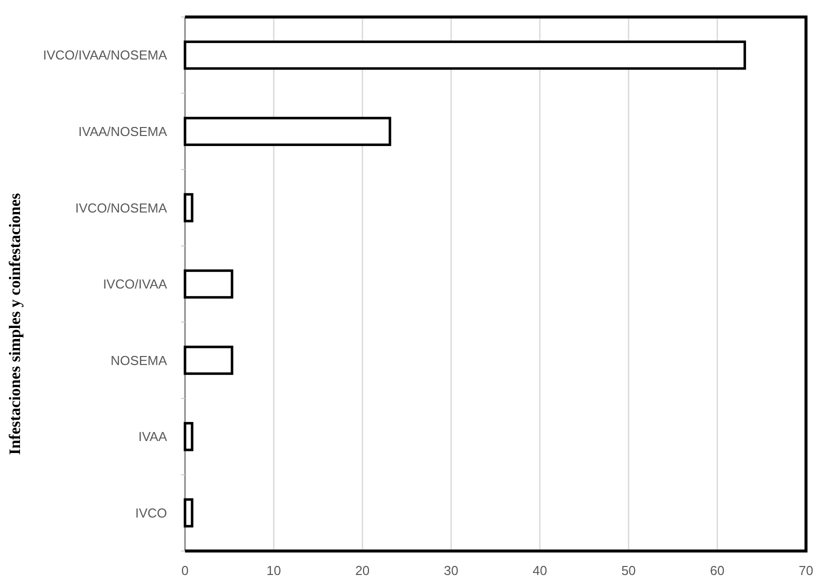 This screenshot has height=583, width=828. What do you see at coordinates (15, 324) in the screenshot?
I see `y-axis-title: Infestaciones simples y coinfestaciones` at bounding box center [15, 324].